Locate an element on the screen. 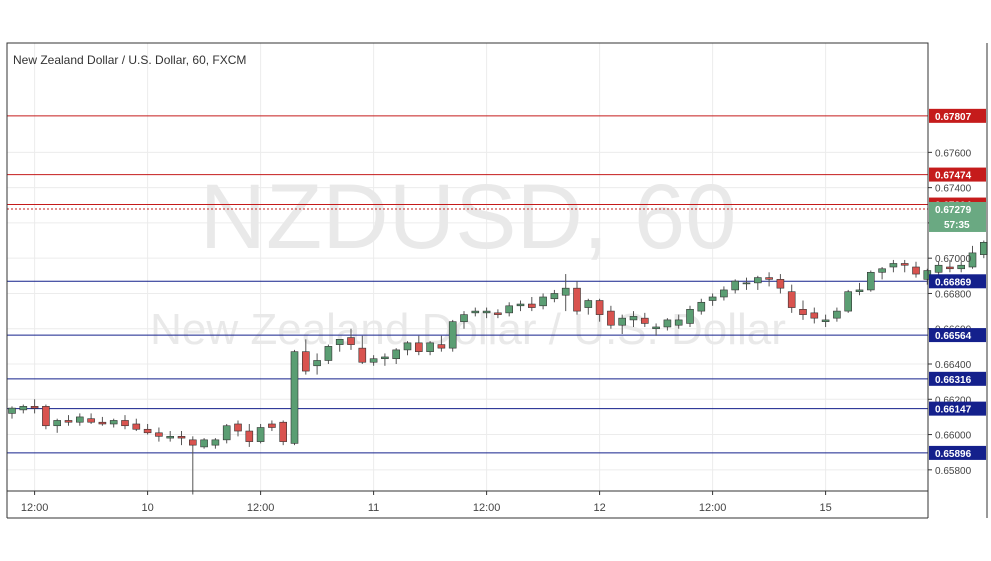  level-price-label: 0.67807 is located at coordinates (953, 117).